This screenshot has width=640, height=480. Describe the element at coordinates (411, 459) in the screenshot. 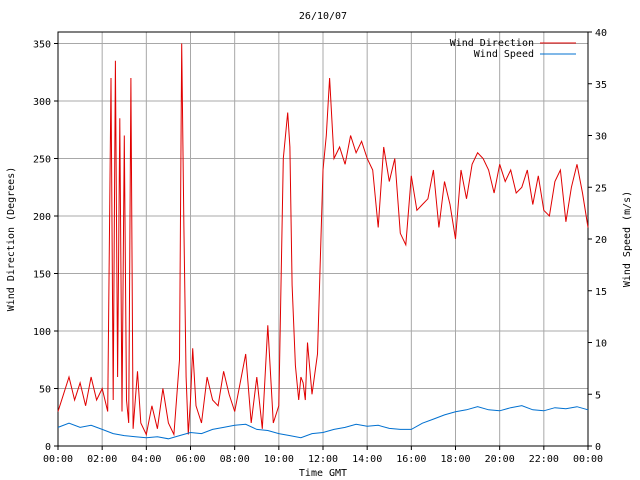

I see `x-tick-label: 16:00` at that location.